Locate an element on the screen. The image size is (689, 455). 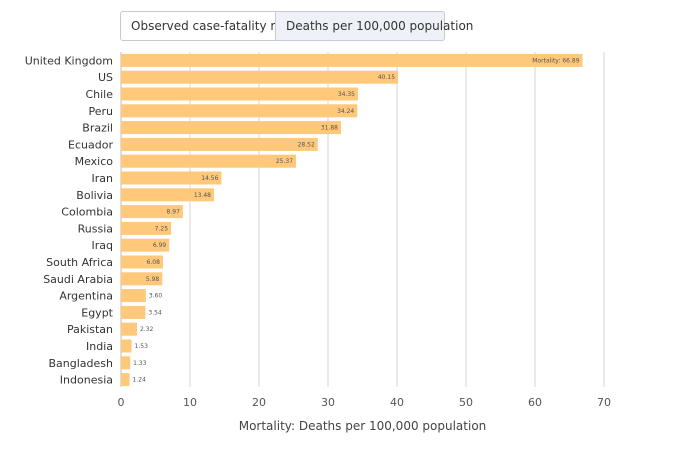
bar-bangladesh is located at coordinates (126, 363).